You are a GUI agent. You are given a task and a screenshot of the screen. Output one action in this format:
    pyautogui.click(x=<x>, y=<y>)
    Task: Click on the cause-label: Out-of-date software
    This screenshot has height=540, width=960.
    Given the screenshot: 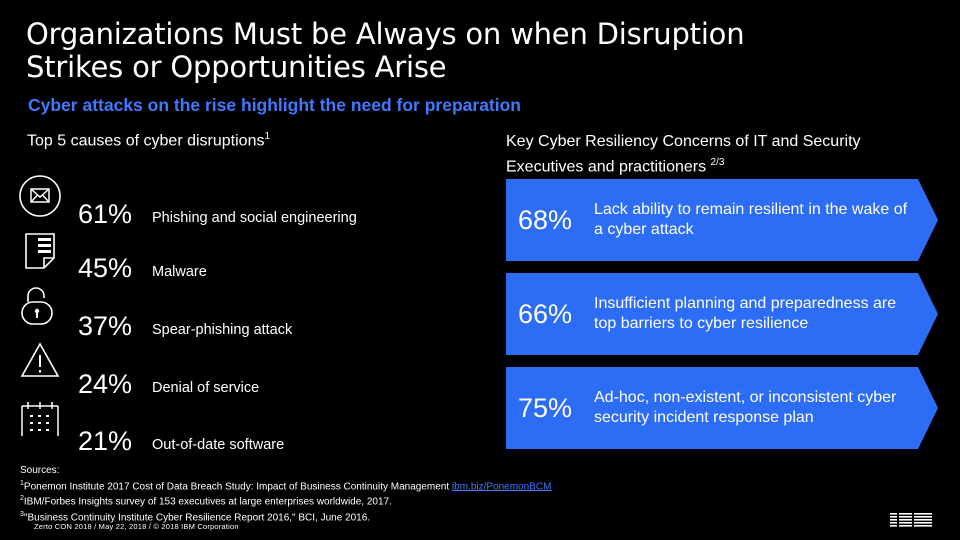 What is the action you would take?
    pyautogui.click(x=218, y=445)
    